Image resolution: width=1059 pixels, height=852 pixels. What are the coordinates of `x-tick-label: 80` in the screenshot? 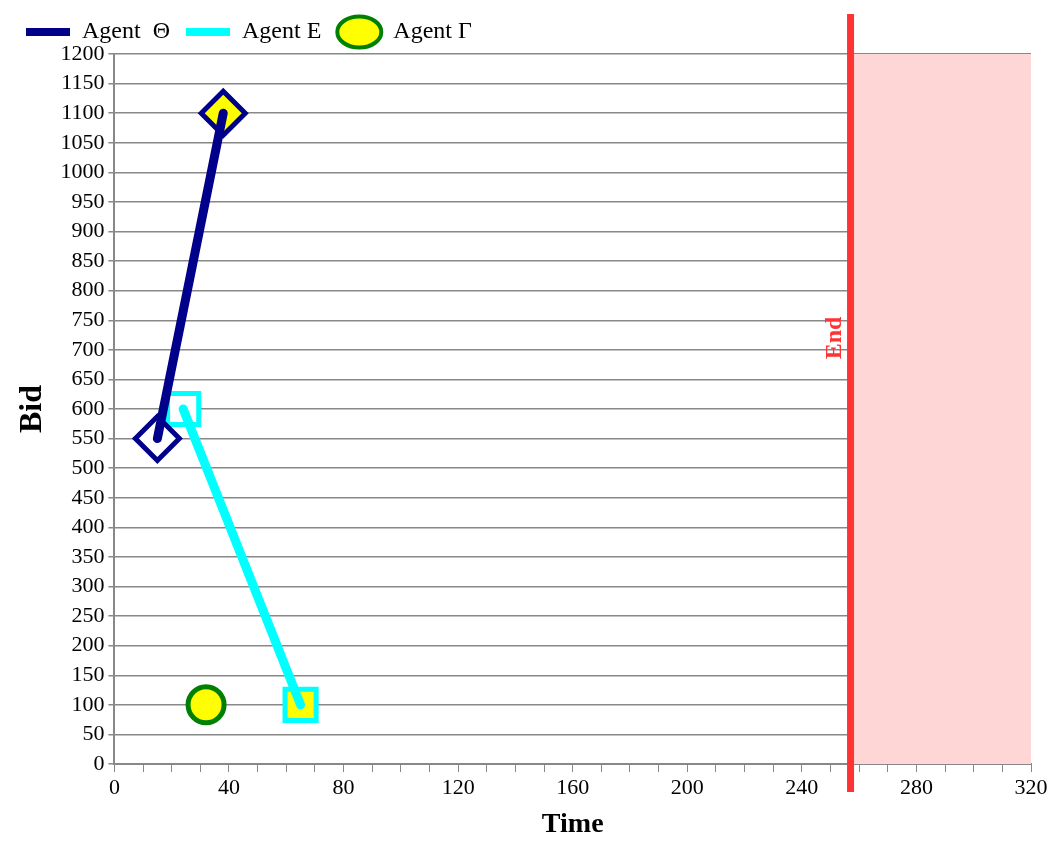 It's located at (343, 786).